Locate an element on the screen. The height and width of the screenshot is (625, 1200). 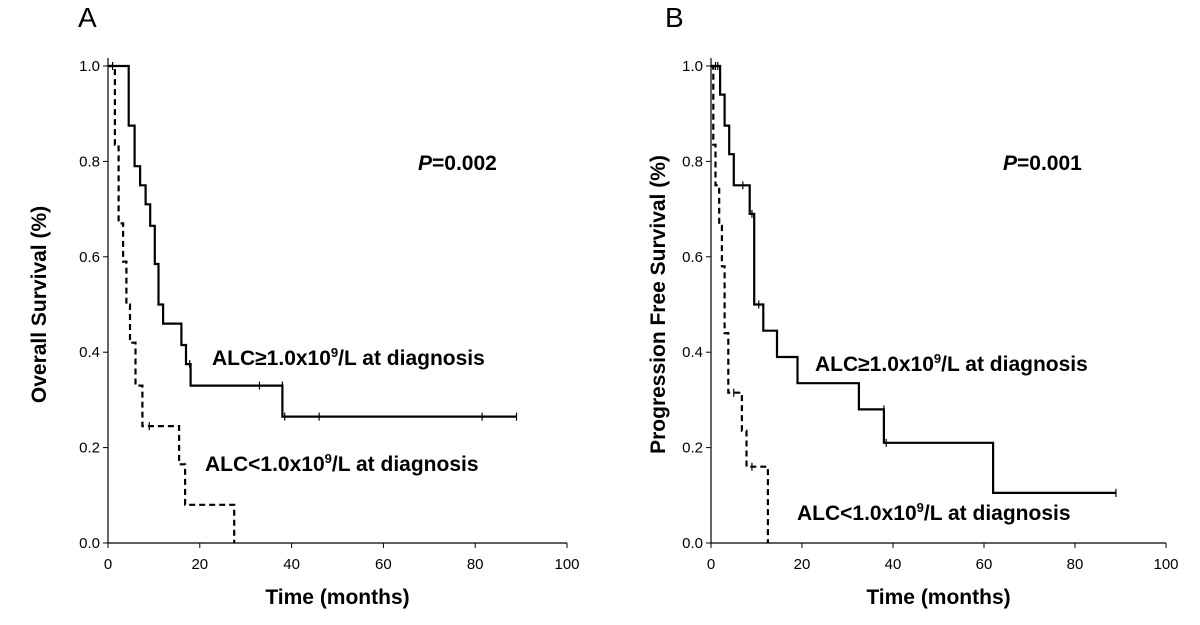
y-axis-title: Progression Free Survival (%) is located at coordinates (658, 304).